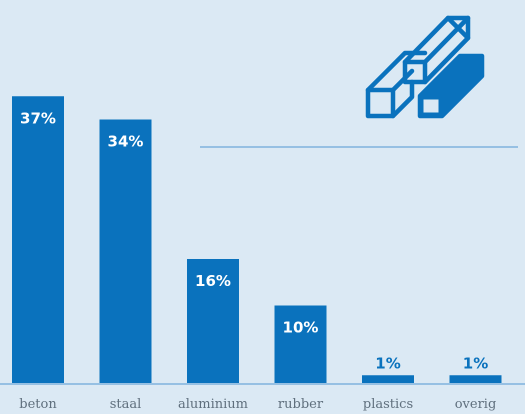  Describe the element at coordinates (38, 239) in the screenshot. I see `bar-beton` at that location.